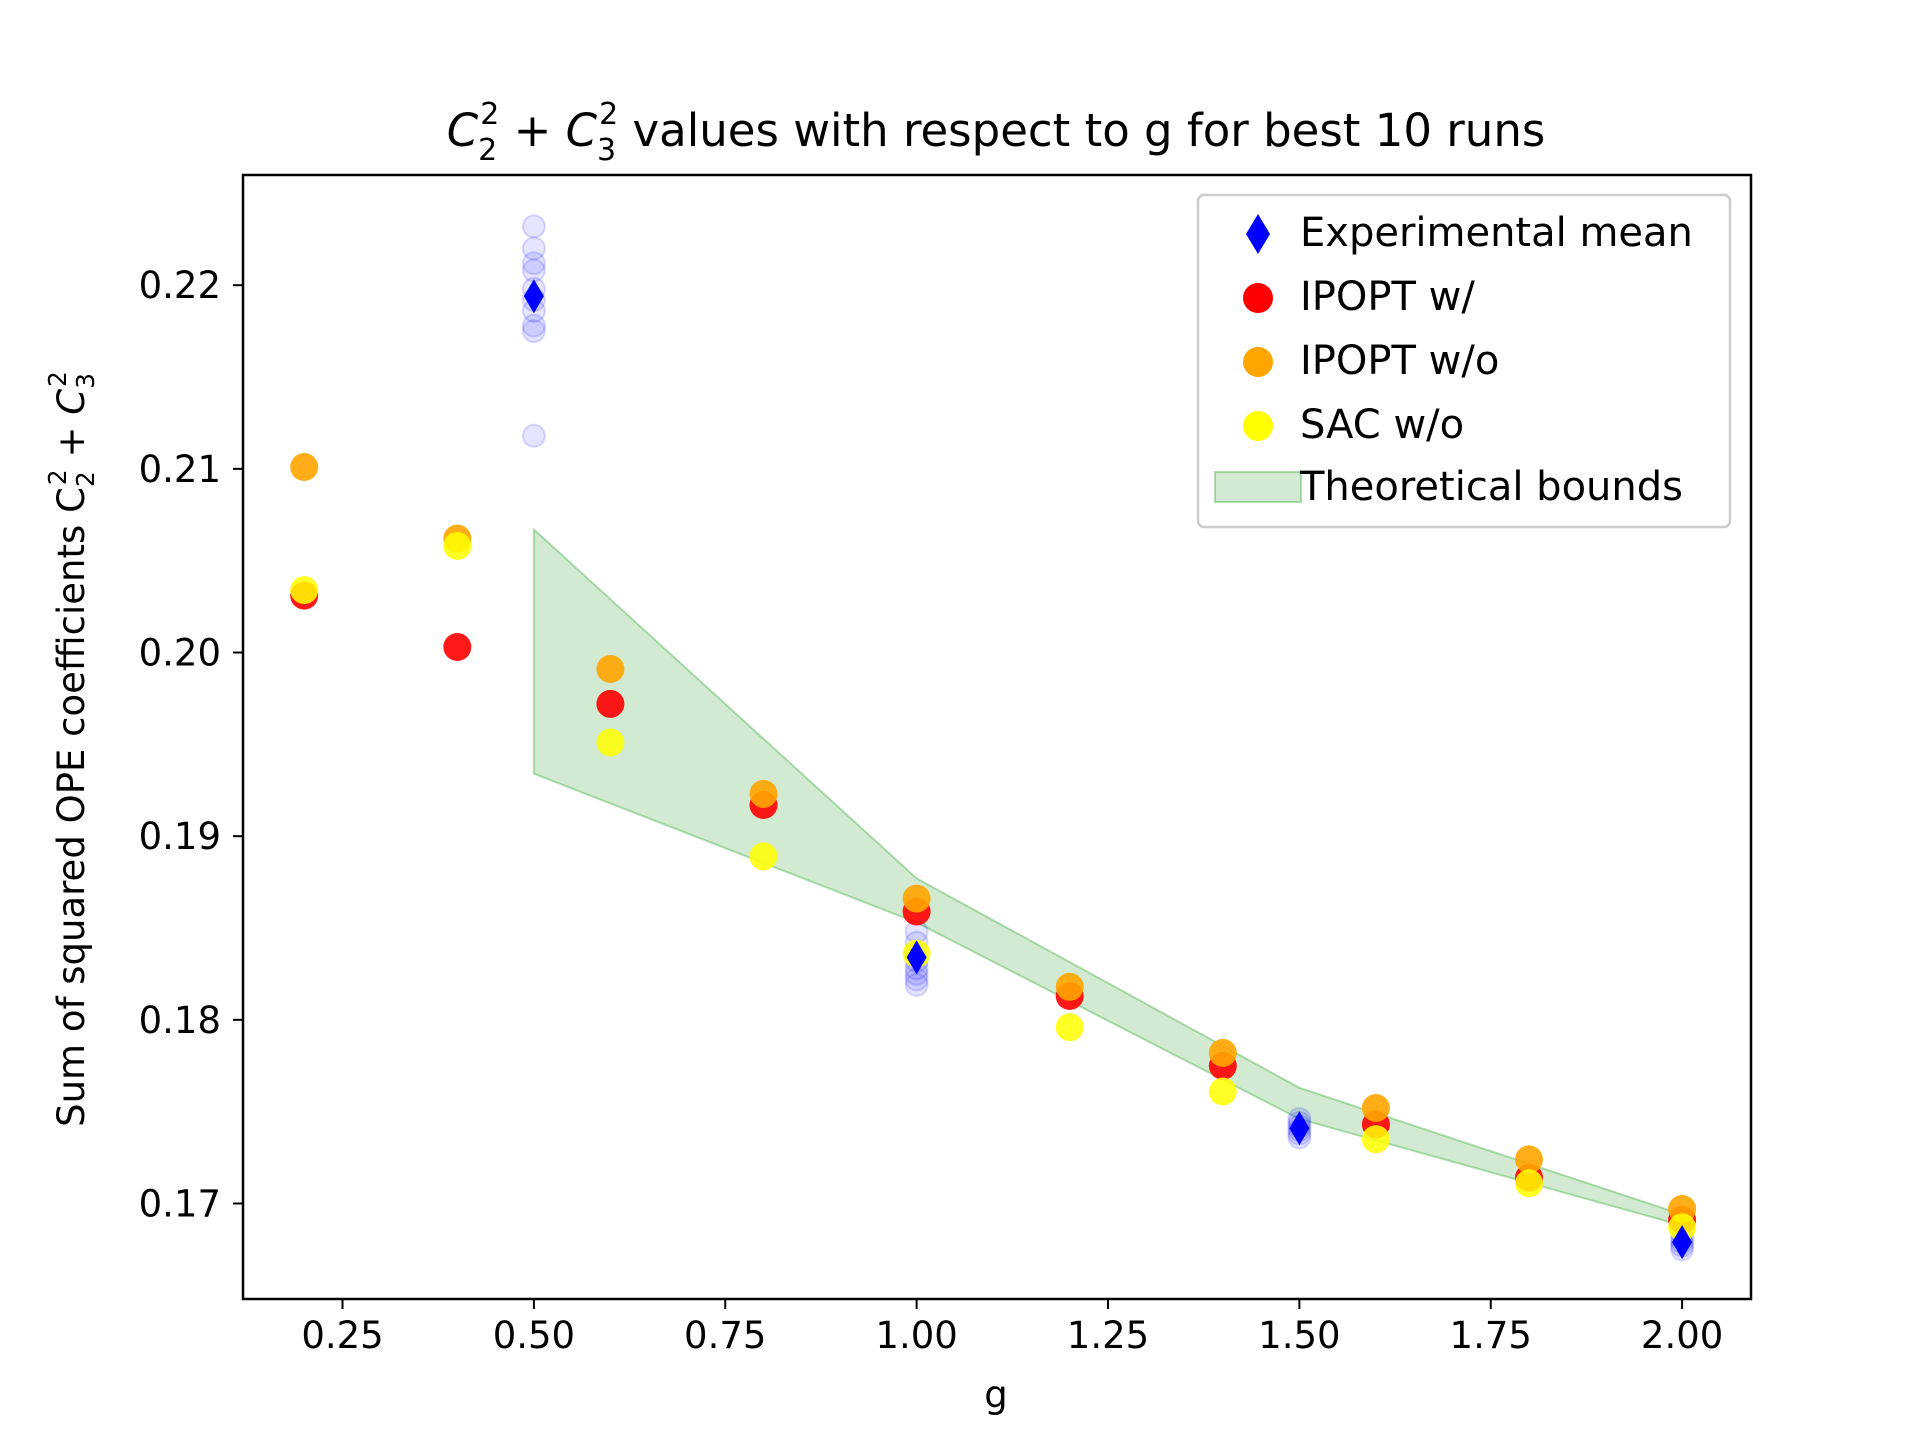 The image size is (1920, 1440). What do you see at coordinates (996, 1394) in the screenshot?
I see `x-axis-label: g` at bounding box center [996, 1394].